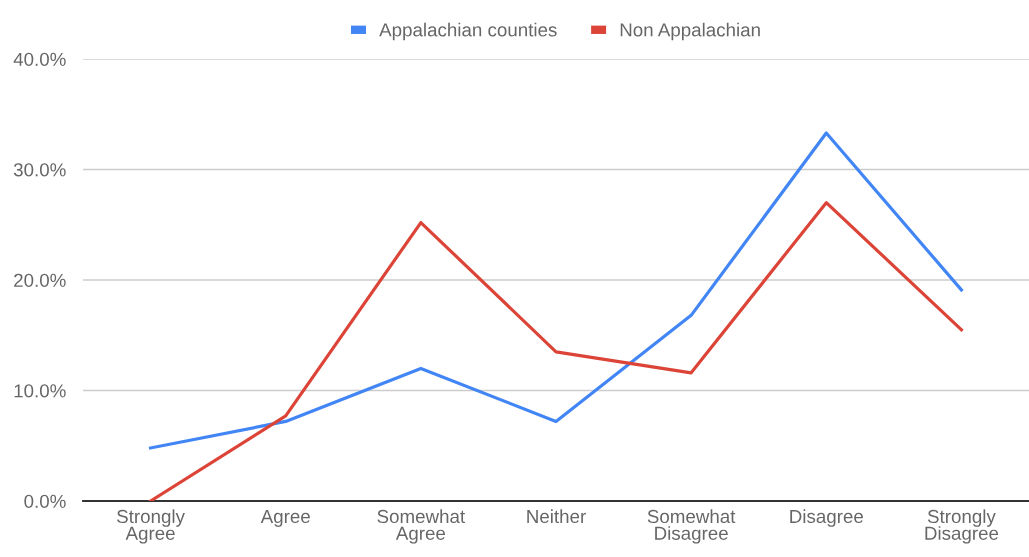 This screenshot has width=1029, height=557. I want to click on y-tick-label: 0.0%, so click(45, 501).